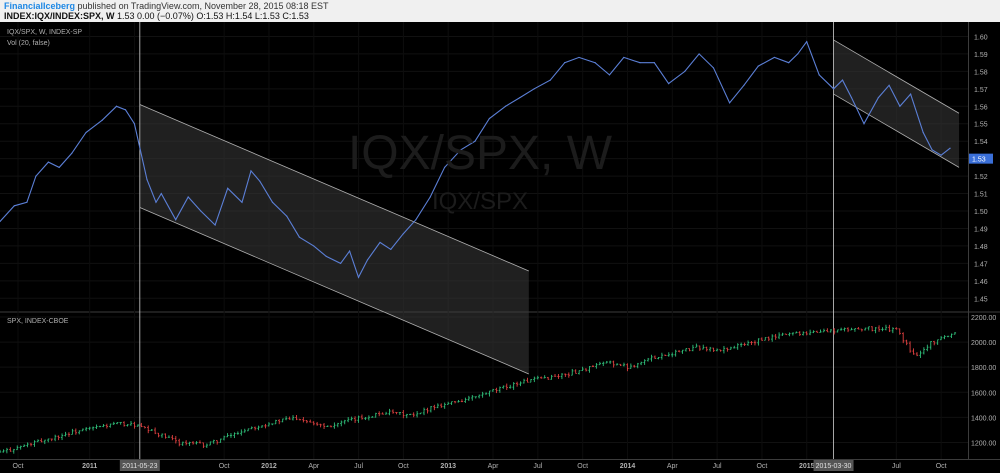 This screenshot has height=473, width=1000. Describe the element at coordinates (44, 32) in the screenshot. I see `top-pane-title: IQX/SPX, W, INDEX-SP` at that location.